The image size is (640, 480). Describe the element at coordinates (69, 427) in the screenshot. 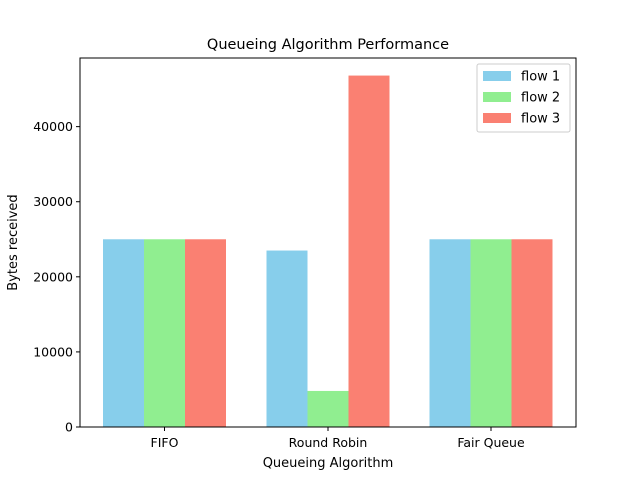

I see `y-tick-label: 0` at that location.